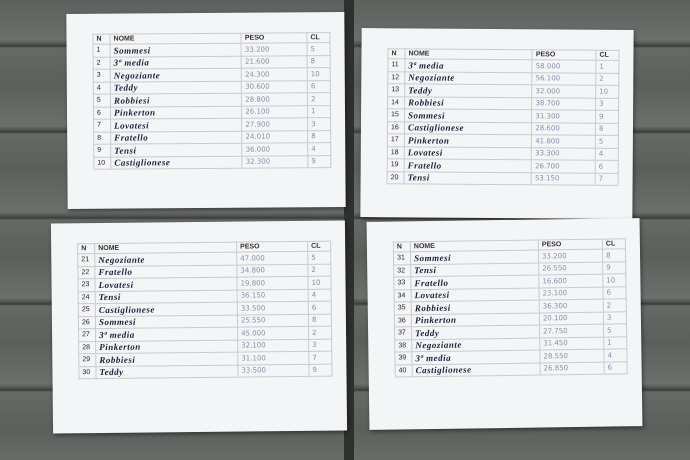  Describe the element at coordinates (468, 153) in the screenshot. I see `team-name: Lovatesi` at that location.